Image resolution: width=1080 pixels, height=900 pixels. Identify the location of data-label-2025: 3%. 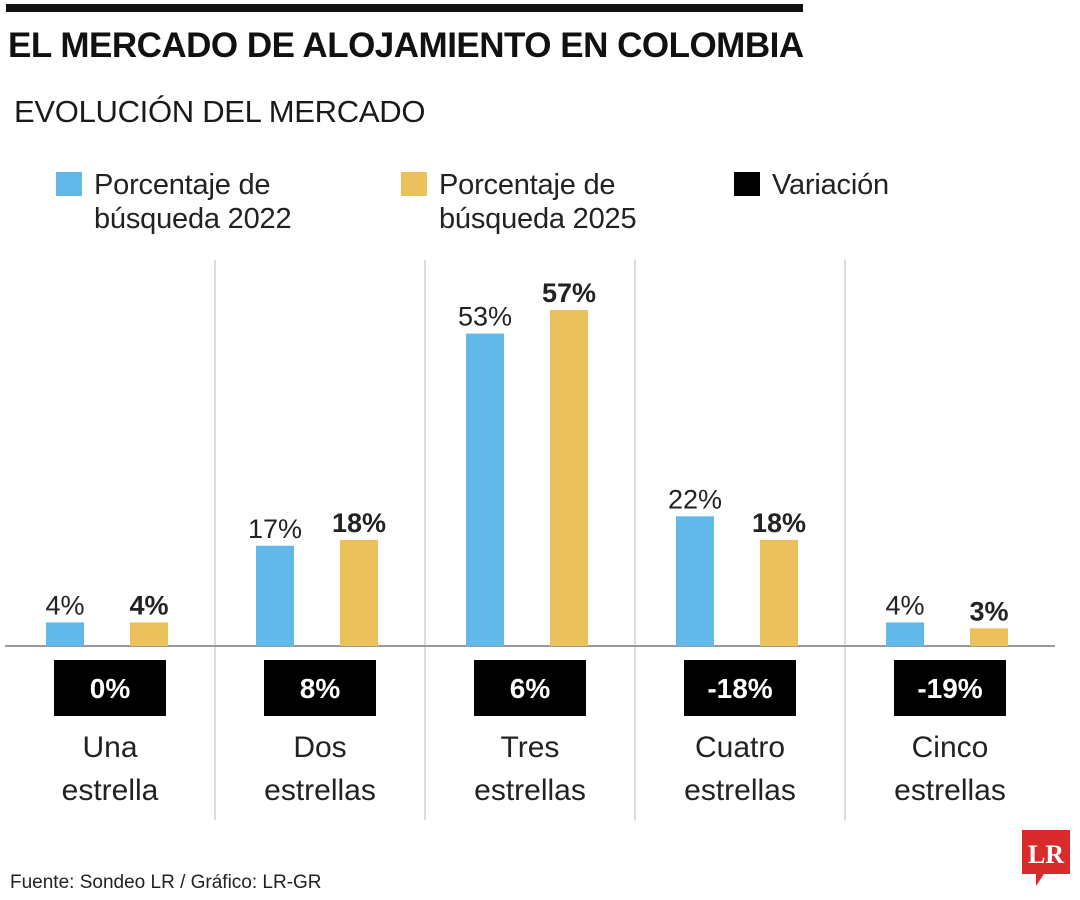
(988, 611).